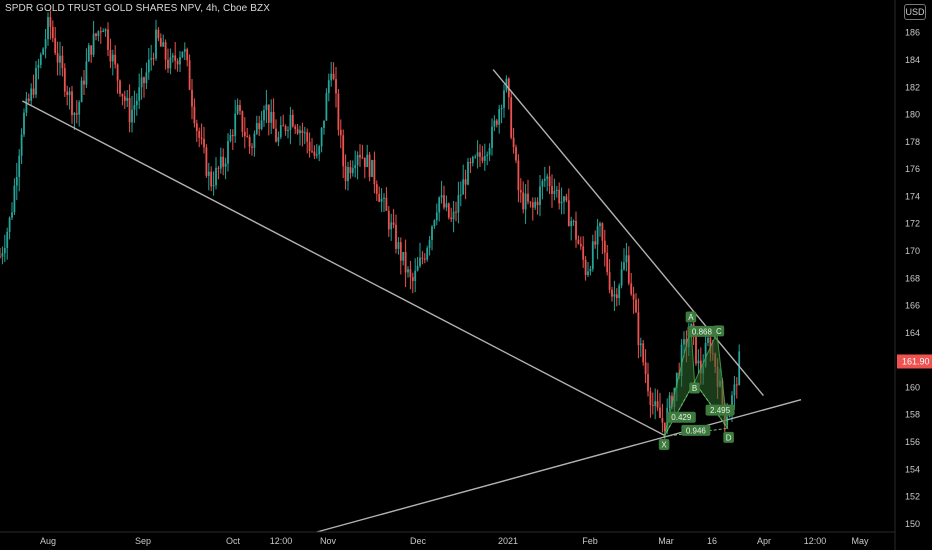 The height and width of the screenshot is (550, 932). I want to click on last-price-badge, so click(914, 361).